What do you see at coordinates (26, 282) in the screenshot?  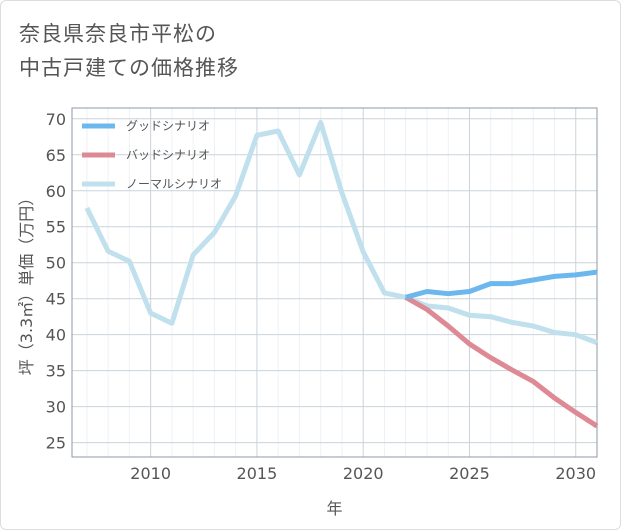 I see `y-axis-title: 坪（3.3㎡）単価（万円）` at bounding box center [26, 282].